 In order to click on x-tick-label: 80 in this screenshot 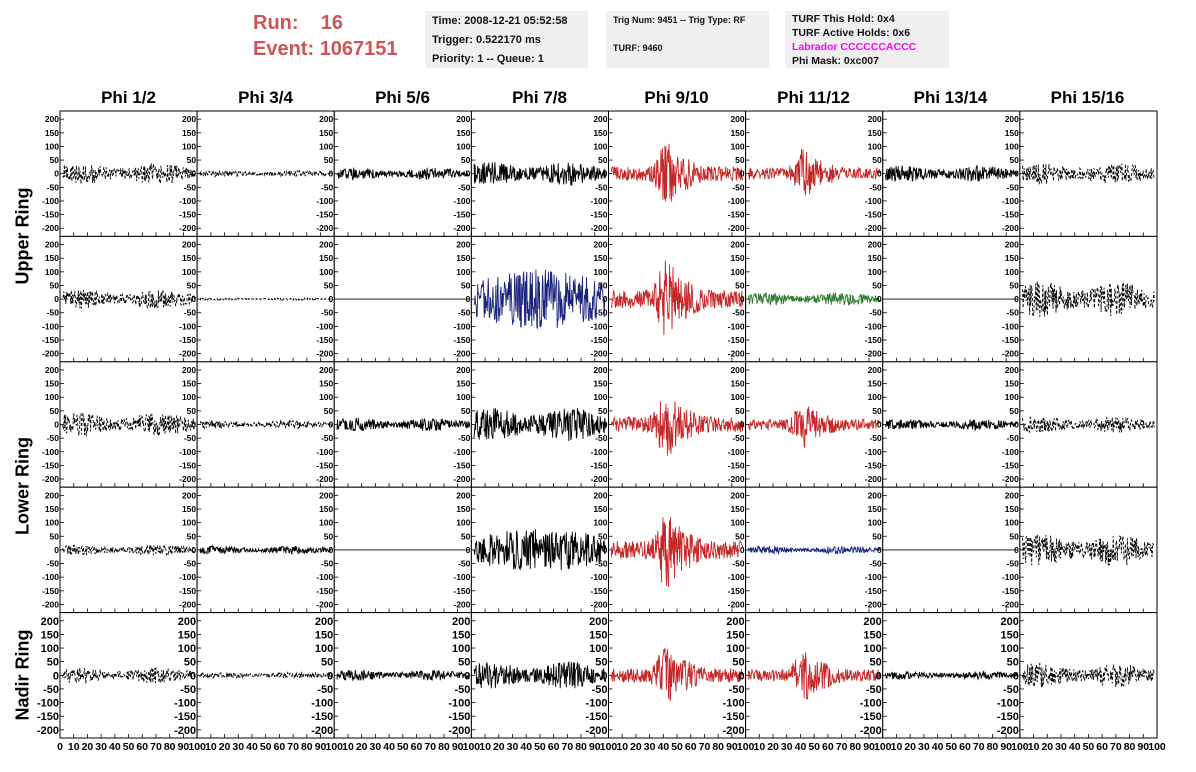, I will do `click(855, 747)`.